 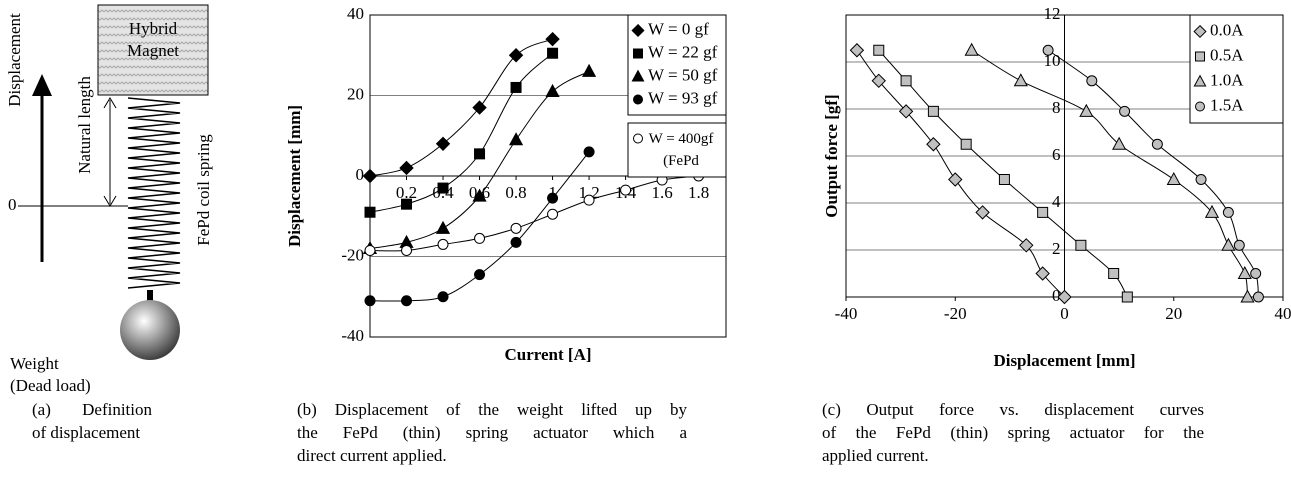 What do you see at coordinates (1064, 360) in the screenshot?
I see `x-axis-label: Displacement [mm]` at bounding box center [1064, 360].